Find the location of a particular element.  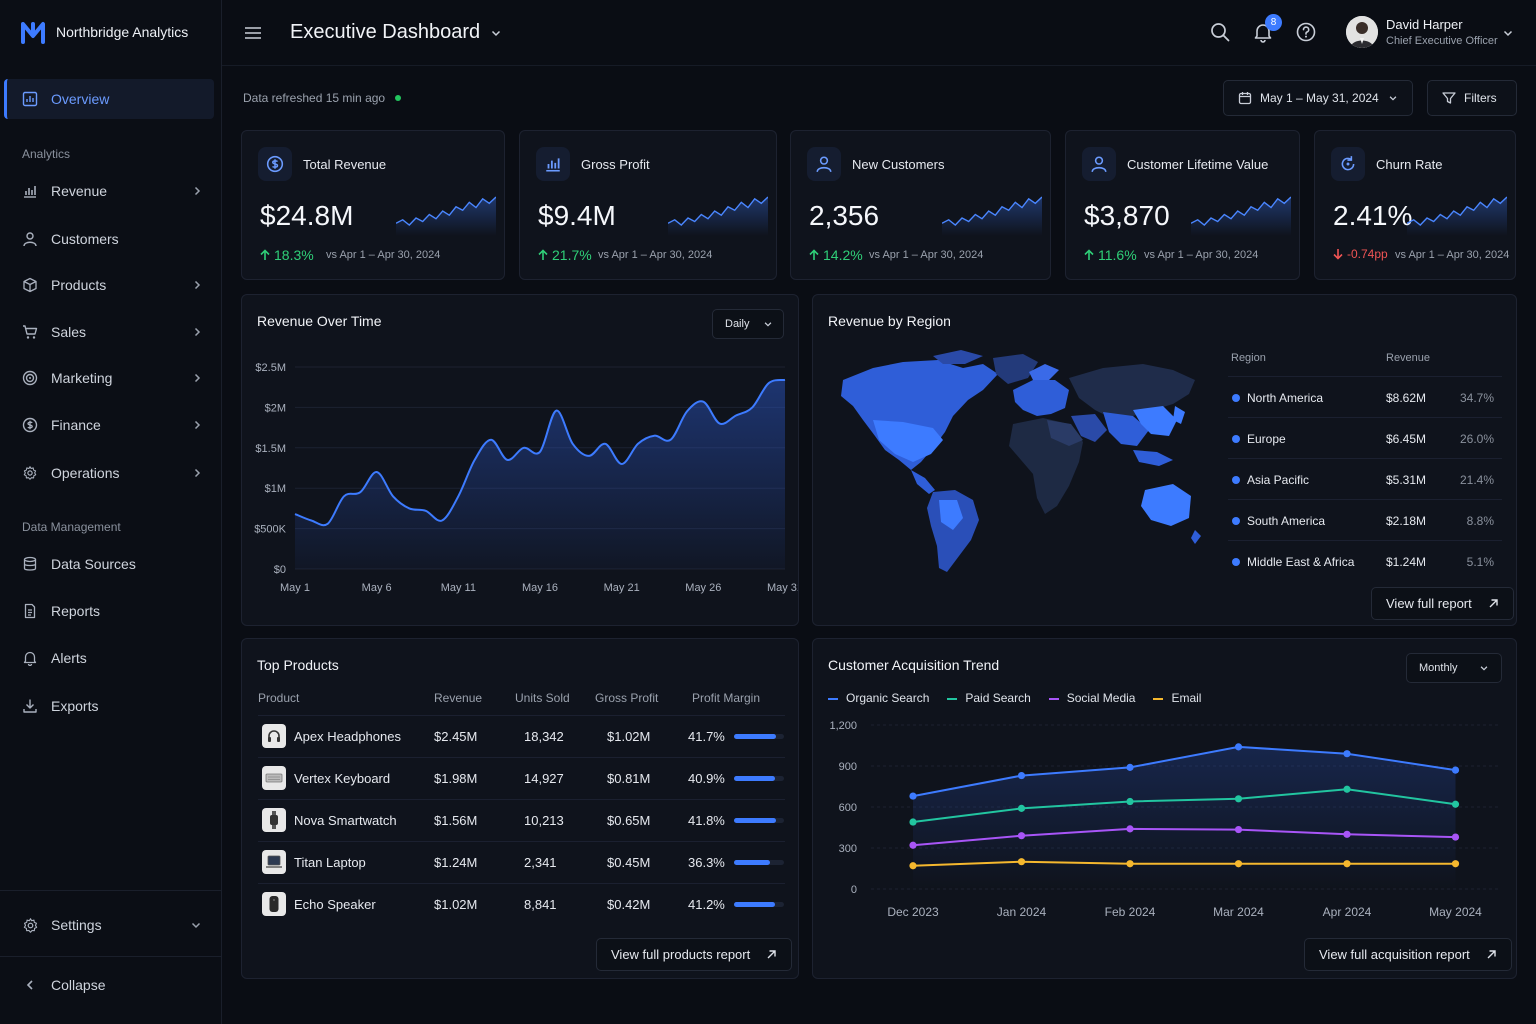

granularity-select: Monthly is located at coordinates (1454, 668).